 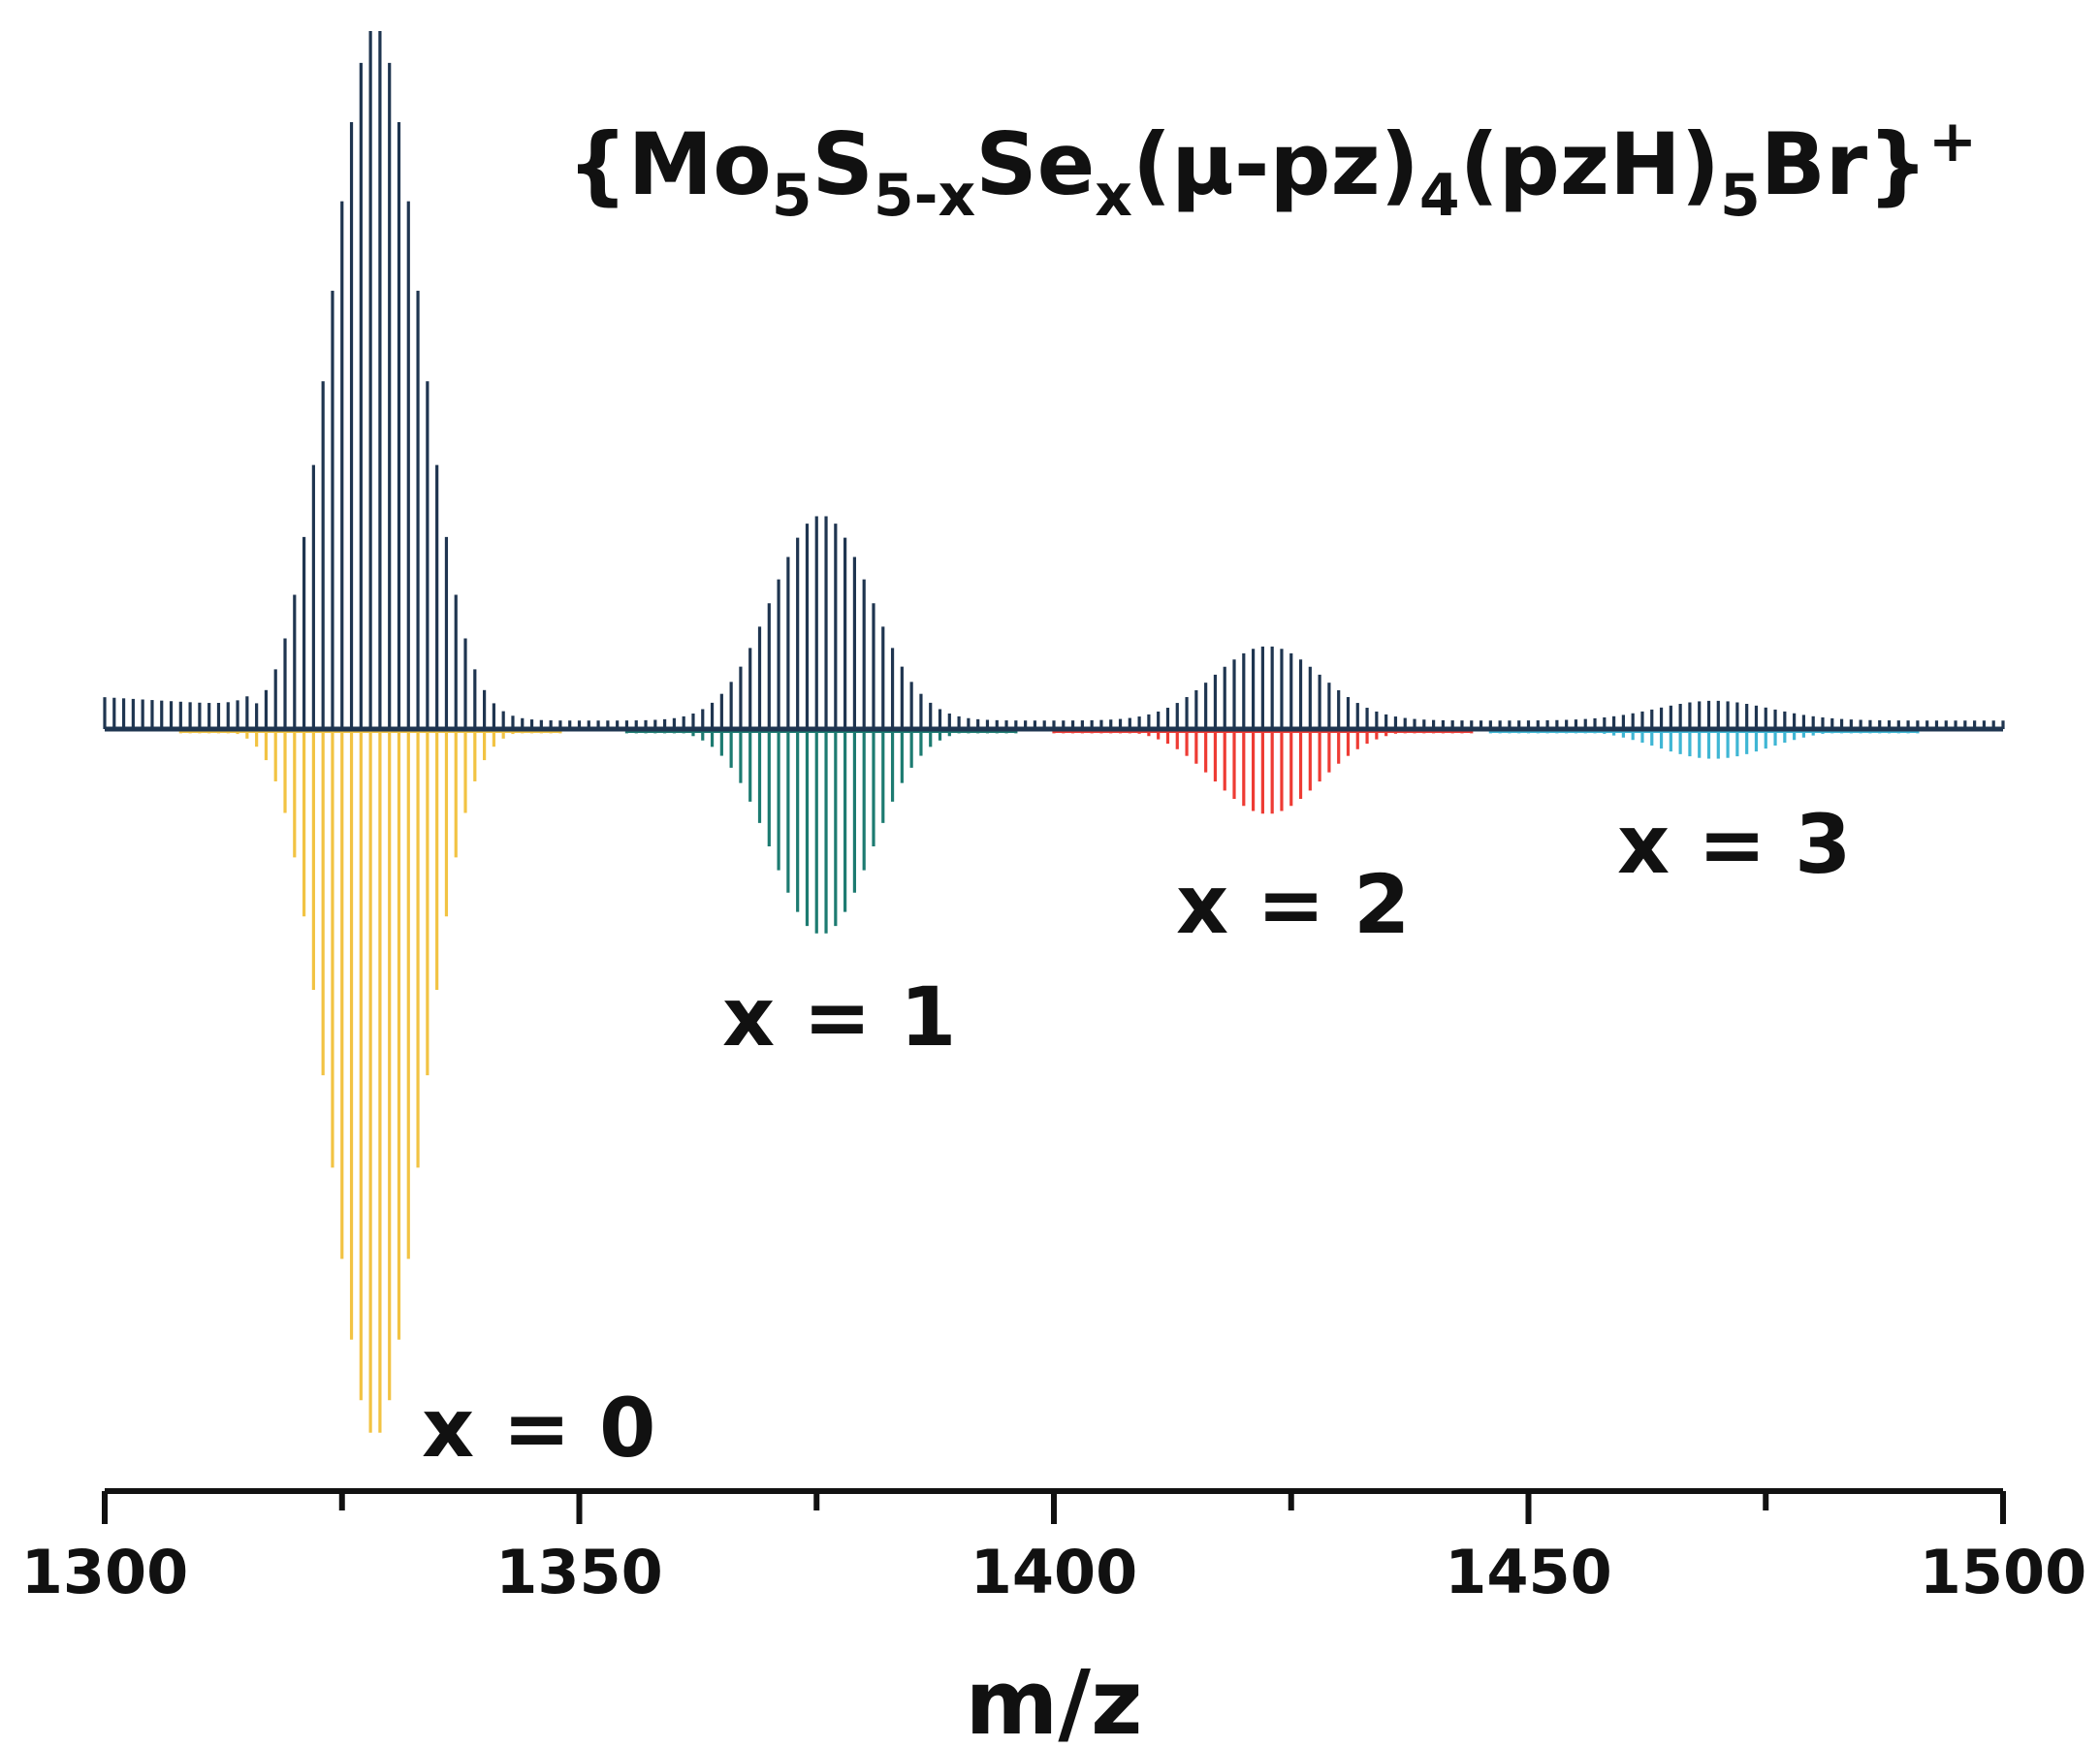 What do you see at coordinates (1734, 845) in the screenshot?
I see `series-label-x3: x = 3` at bounding box center [1734, 845].